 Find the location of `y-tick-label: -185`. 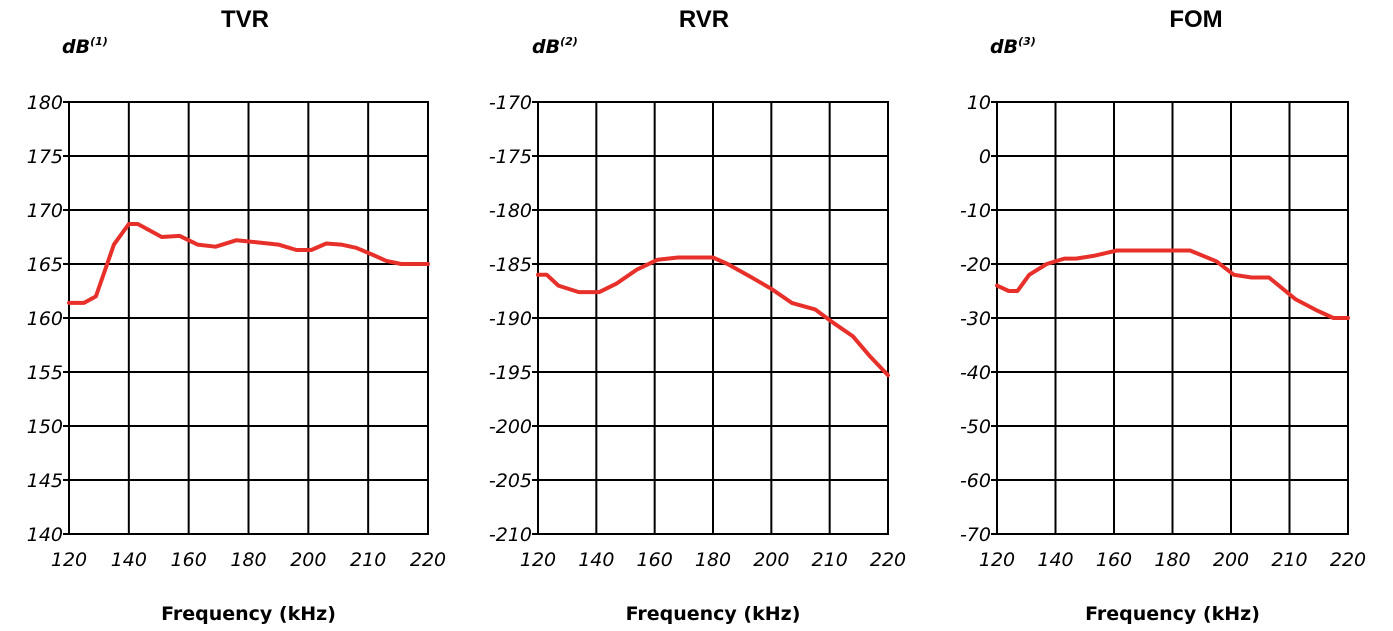

y-tick-label: -185 is located at coordinates (510, 265).